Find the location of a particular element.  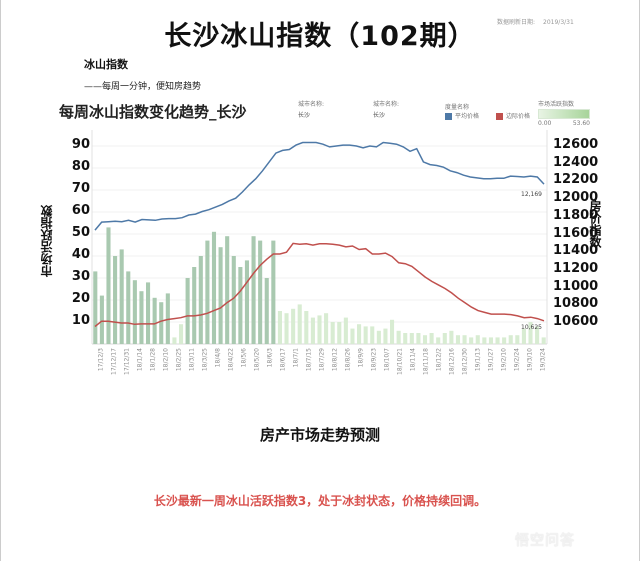

x-tick-label: 18/2/25 is located at coordinates (179, 359).